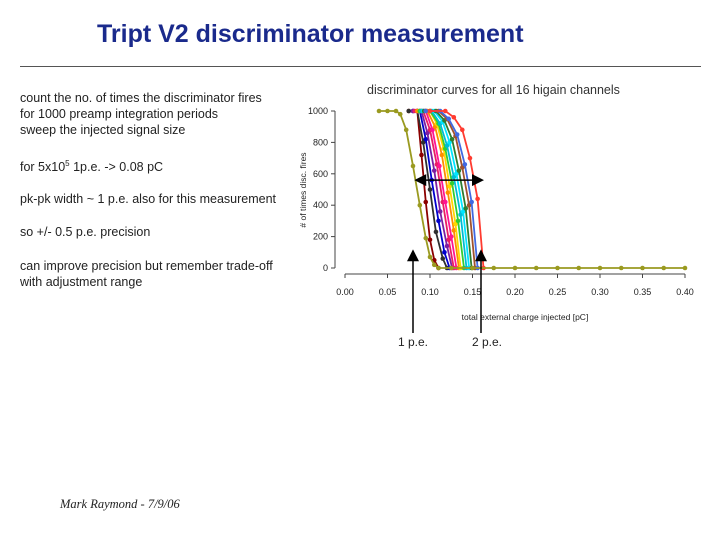 The height and width of the screenshot is (540, 720). Describe the element at coordinates (103, 130) in the screenshot. I see `text-line-3: sweep the injected signal size` at that location.